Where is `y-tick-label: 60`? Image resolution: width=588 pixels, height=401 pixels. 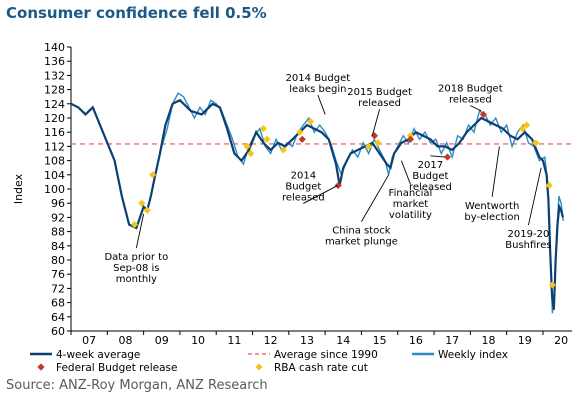
y-tick-label: 60 is located at coordinates (58, 331).